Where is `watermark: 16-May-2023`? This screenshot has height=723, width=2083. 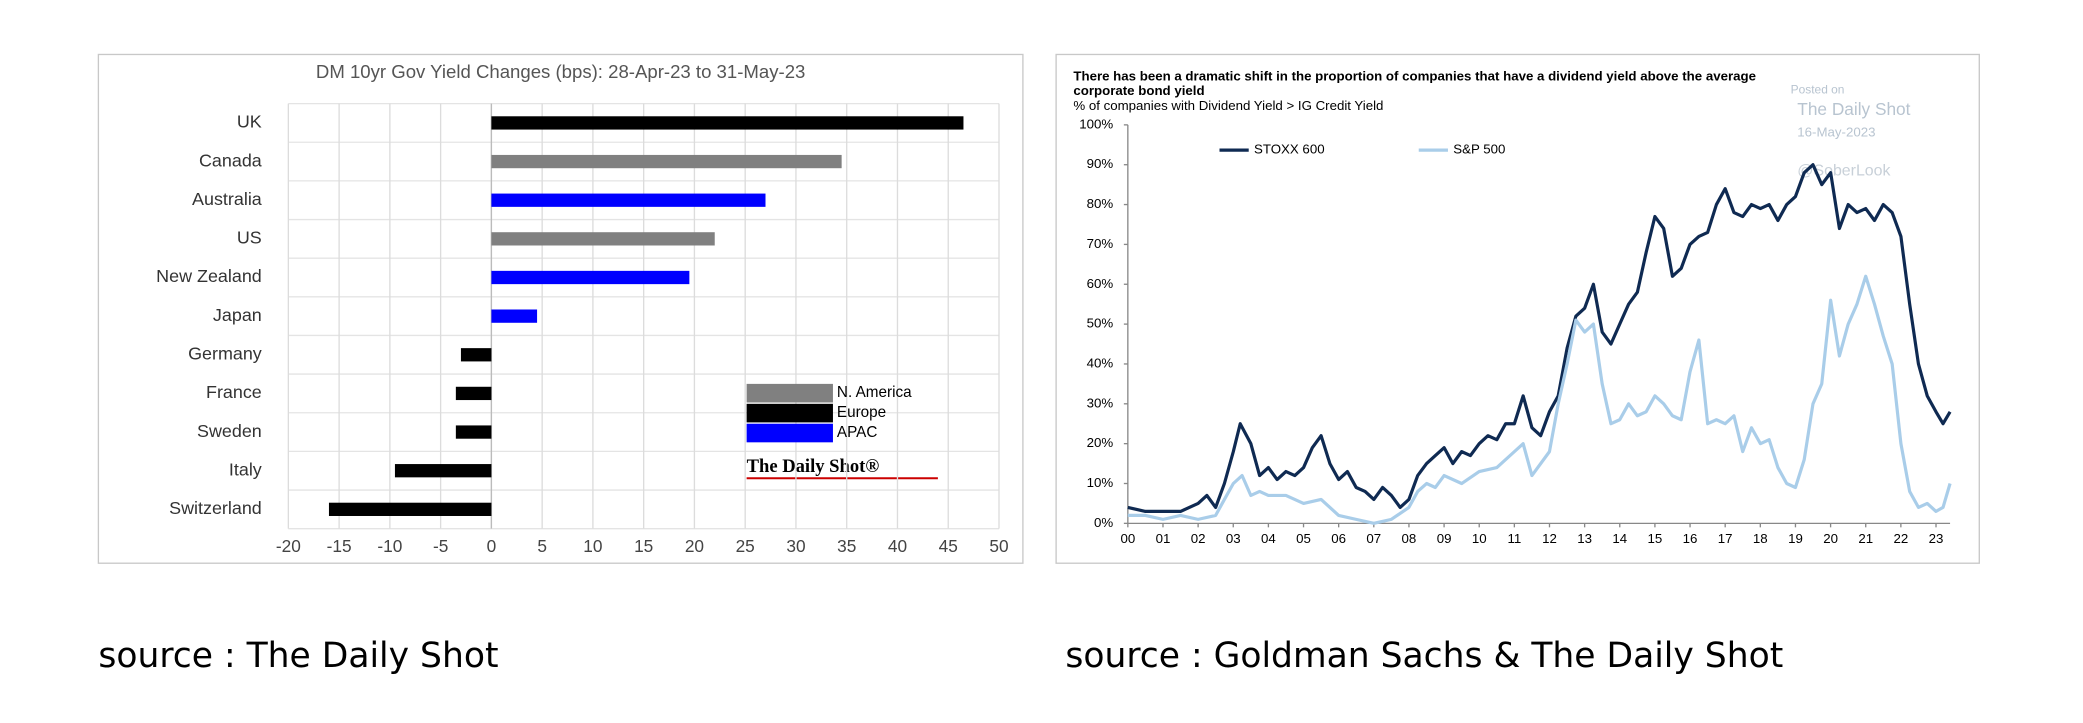
watermark: 16-May-2023 is located at coordinates (1836, 131).